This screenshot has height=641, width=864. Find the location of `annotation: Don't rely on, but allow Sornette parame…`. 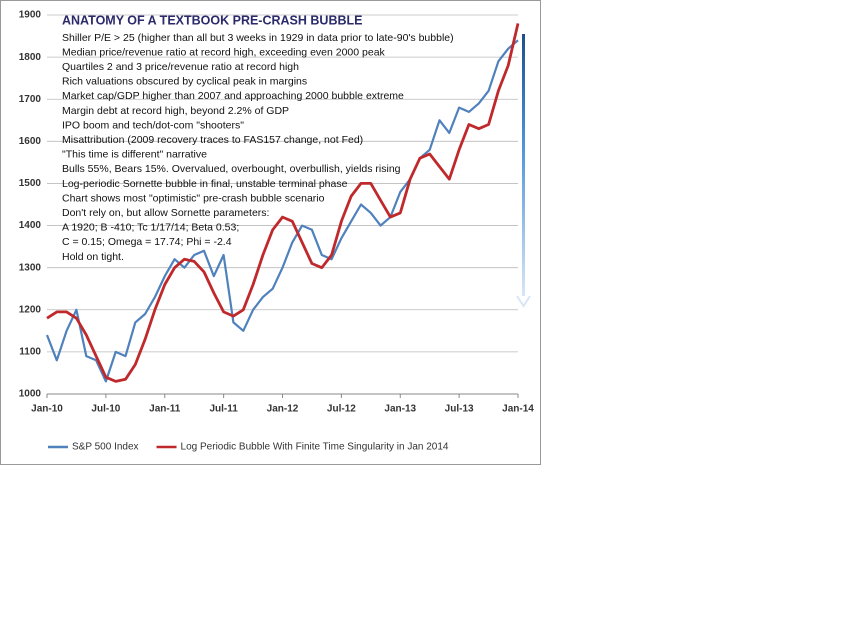

annotation: Don't rely on, but allow Sornette parame… is located at coordinates (165, 213).